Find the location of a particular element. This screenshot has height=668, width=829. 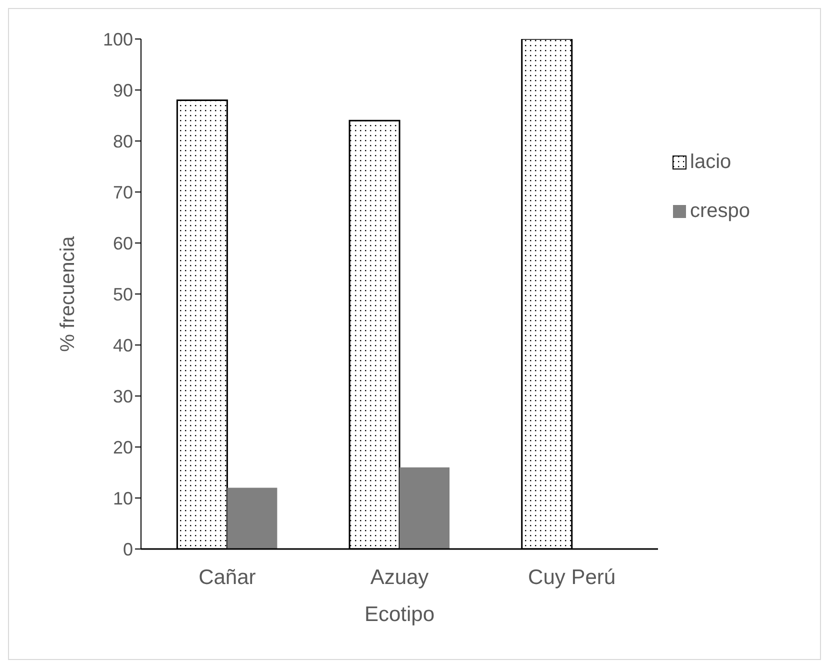

y-tick-label: 60 is located at coordinates (122, 243).